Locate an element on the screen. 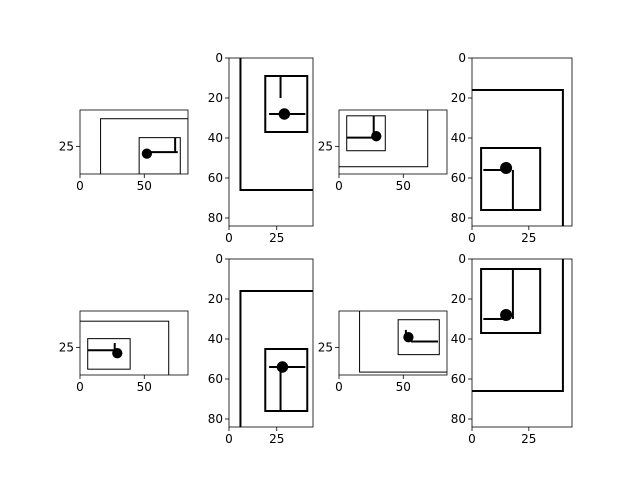 Image resolution: width=640 pixels, height=480 pixels. subplot-row2-col3: 0 50 25 is located at coordinates (383, 352).